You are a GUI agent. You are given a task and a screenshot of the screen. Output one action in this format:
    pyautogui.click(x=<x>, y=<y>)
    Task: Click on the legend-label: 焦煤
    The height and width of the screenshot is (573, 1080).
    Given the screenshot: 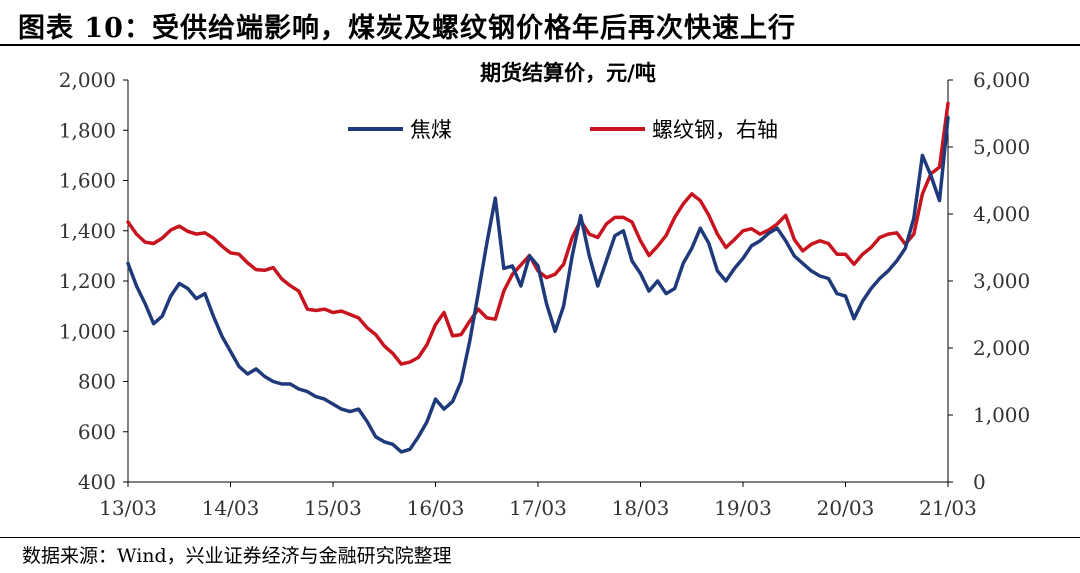 What is the action you would take?
    pyautogui.click(x=431, y=130)
    